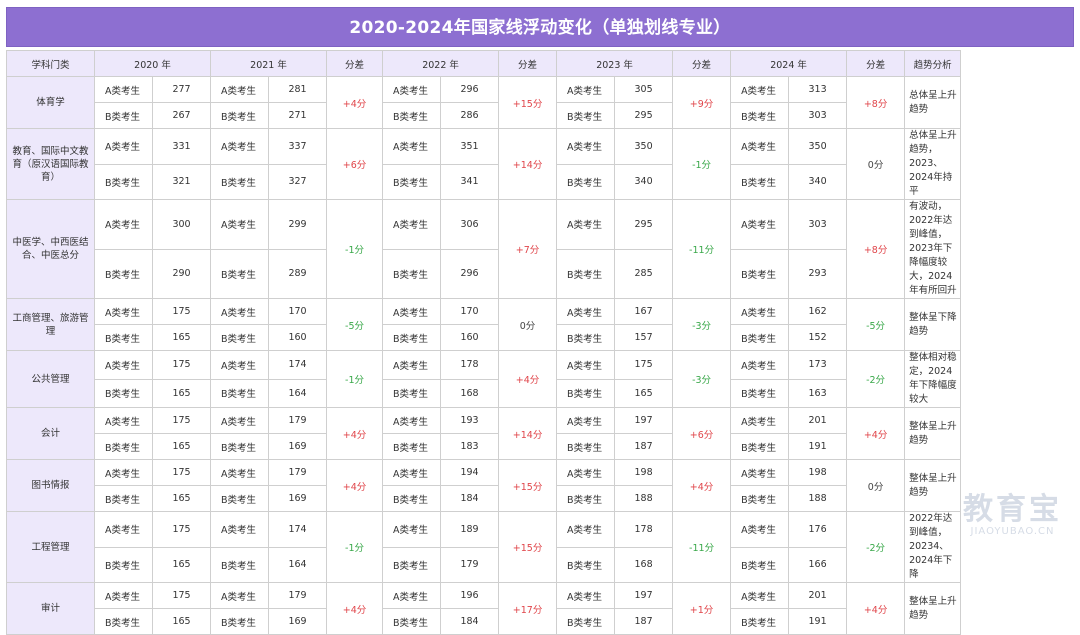 The image size is (1080, 635). I want to click on score-cell: 327, so click(298, 182).